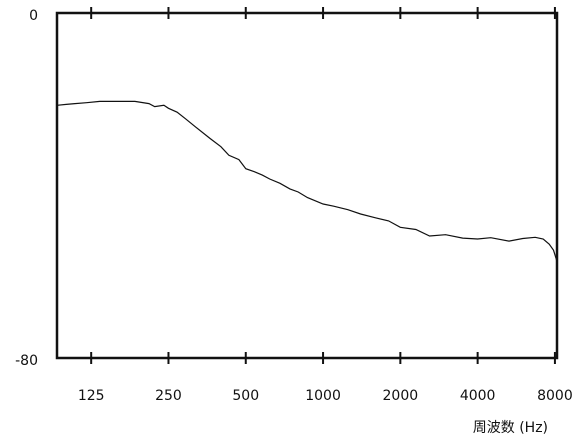 This screenshot has height=446, width=587. Describe the element at coordinates (510, 428) in the screenshot. I see `x-axis-title: 周波数 (Hz)` at that location.